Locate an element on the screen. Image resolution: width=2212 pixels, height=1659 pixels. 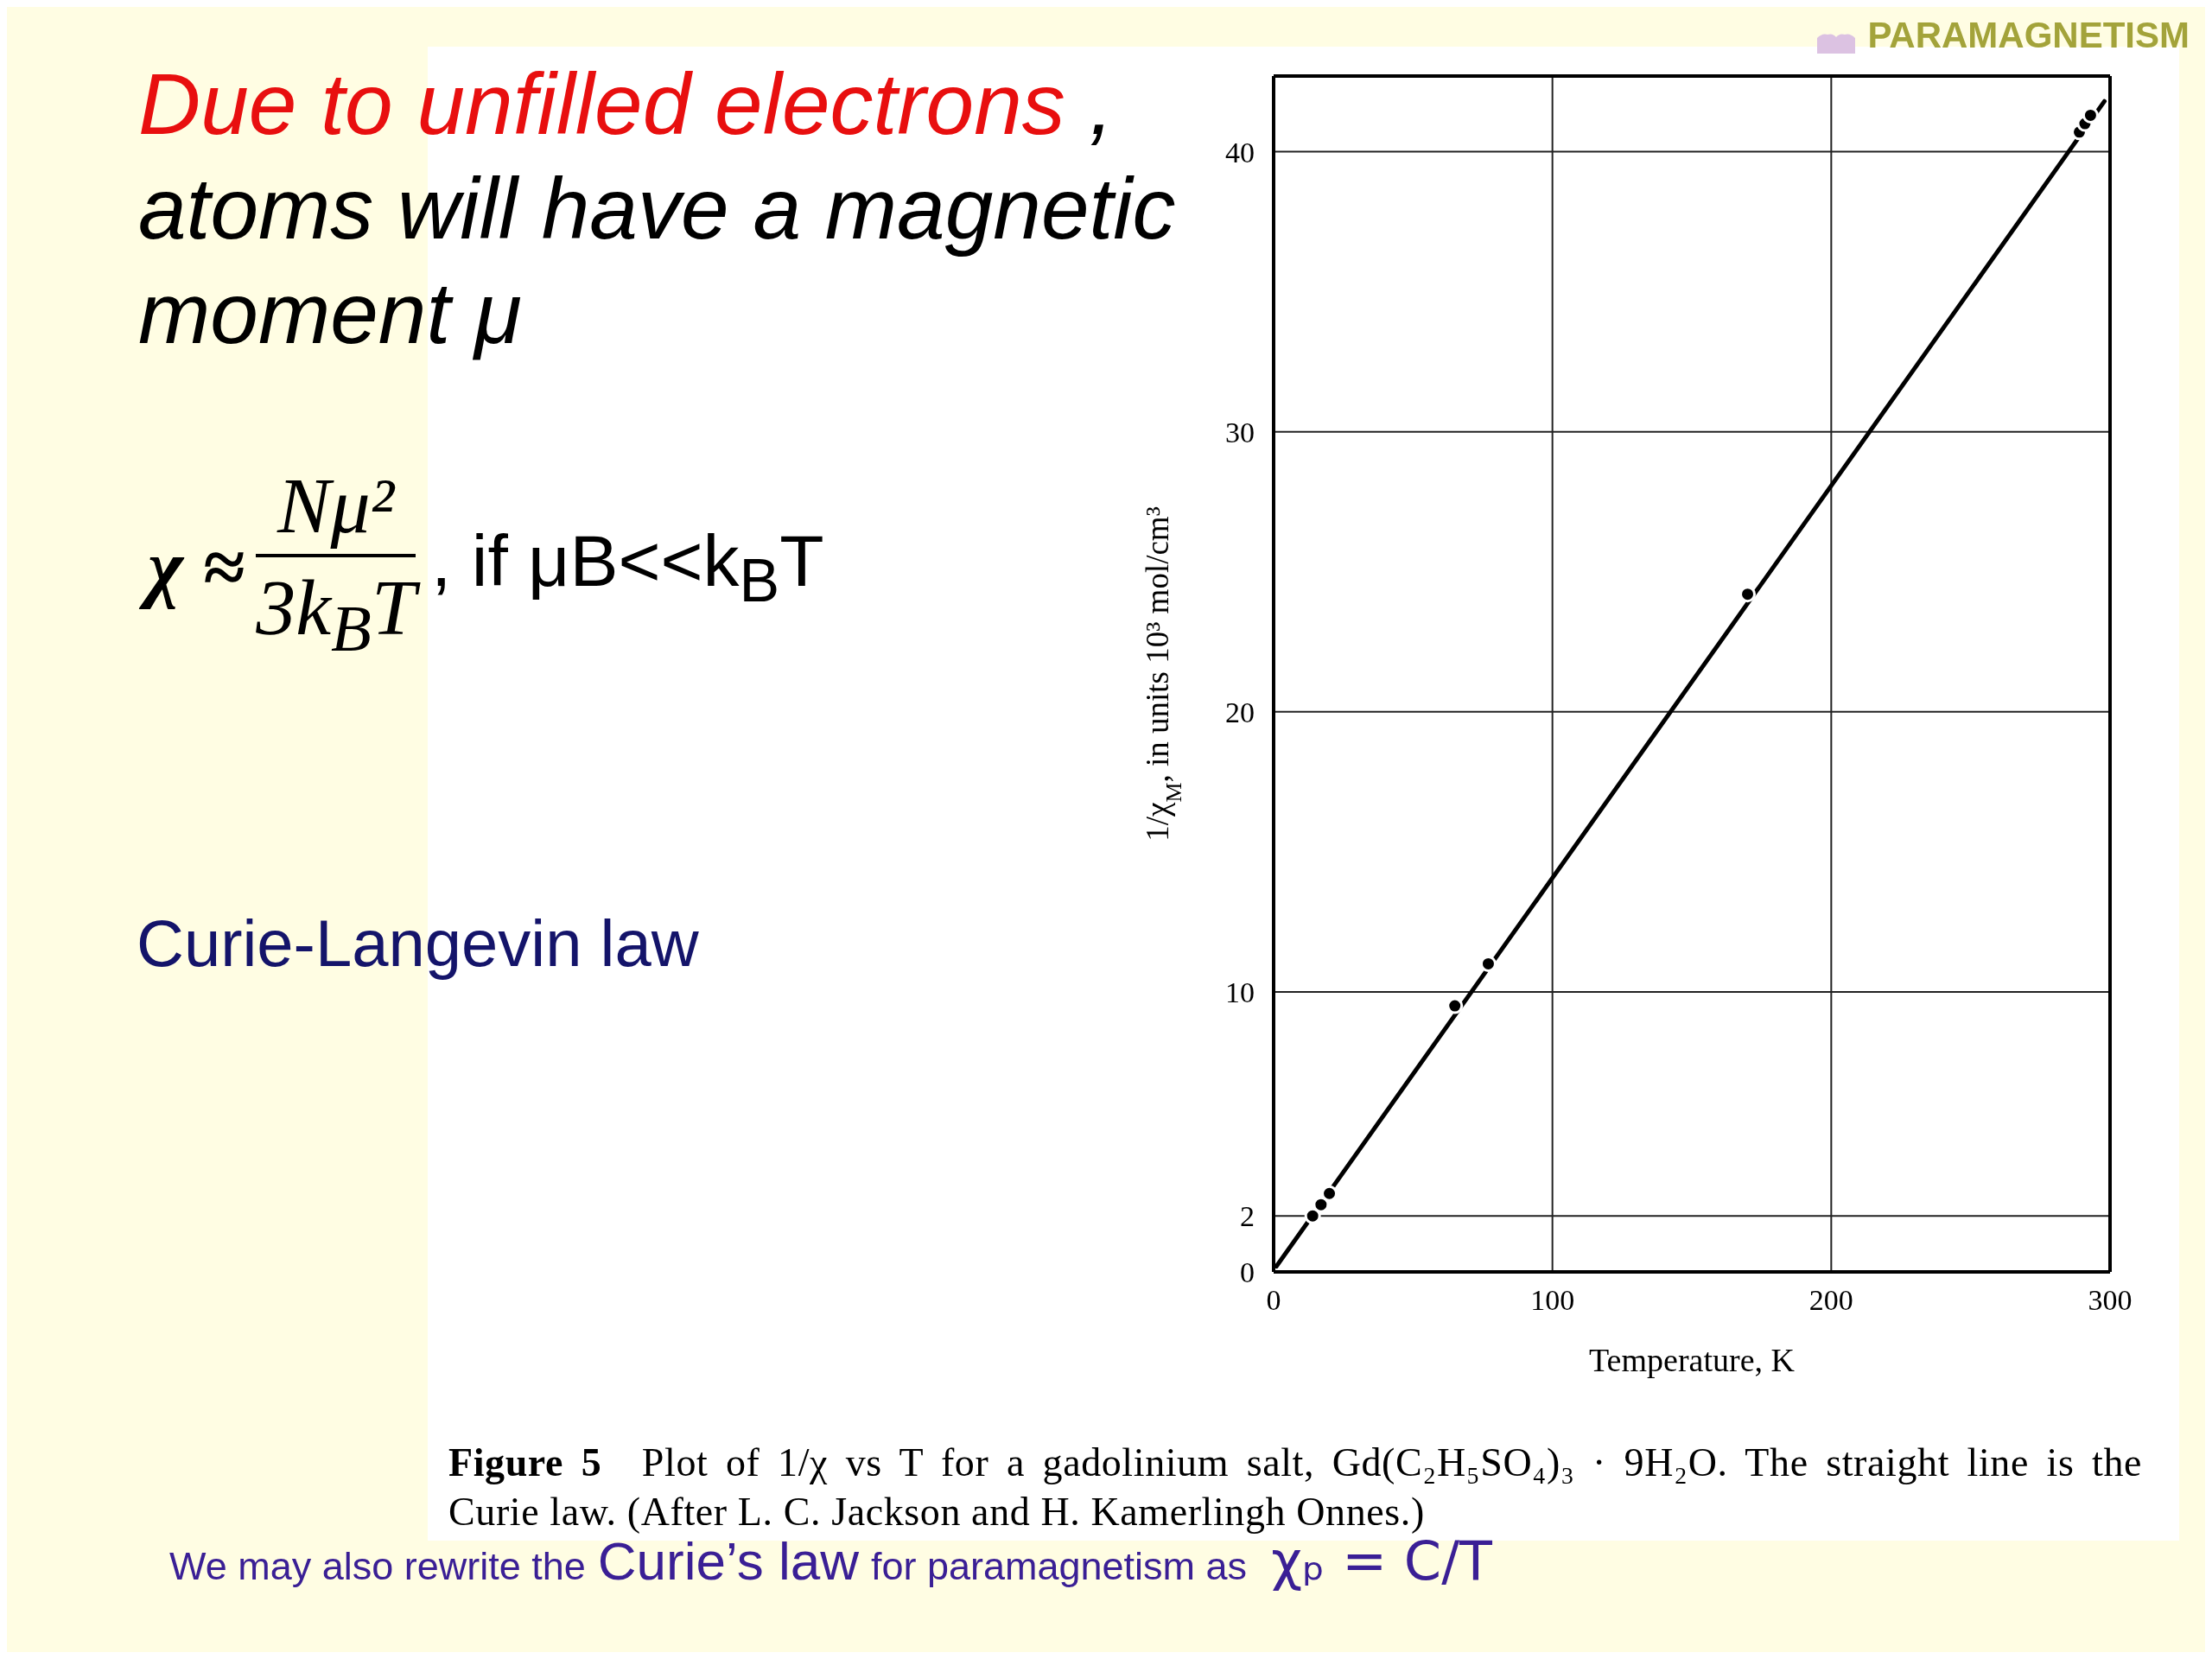
text: Nμ² is located at coordinates (336, 506).